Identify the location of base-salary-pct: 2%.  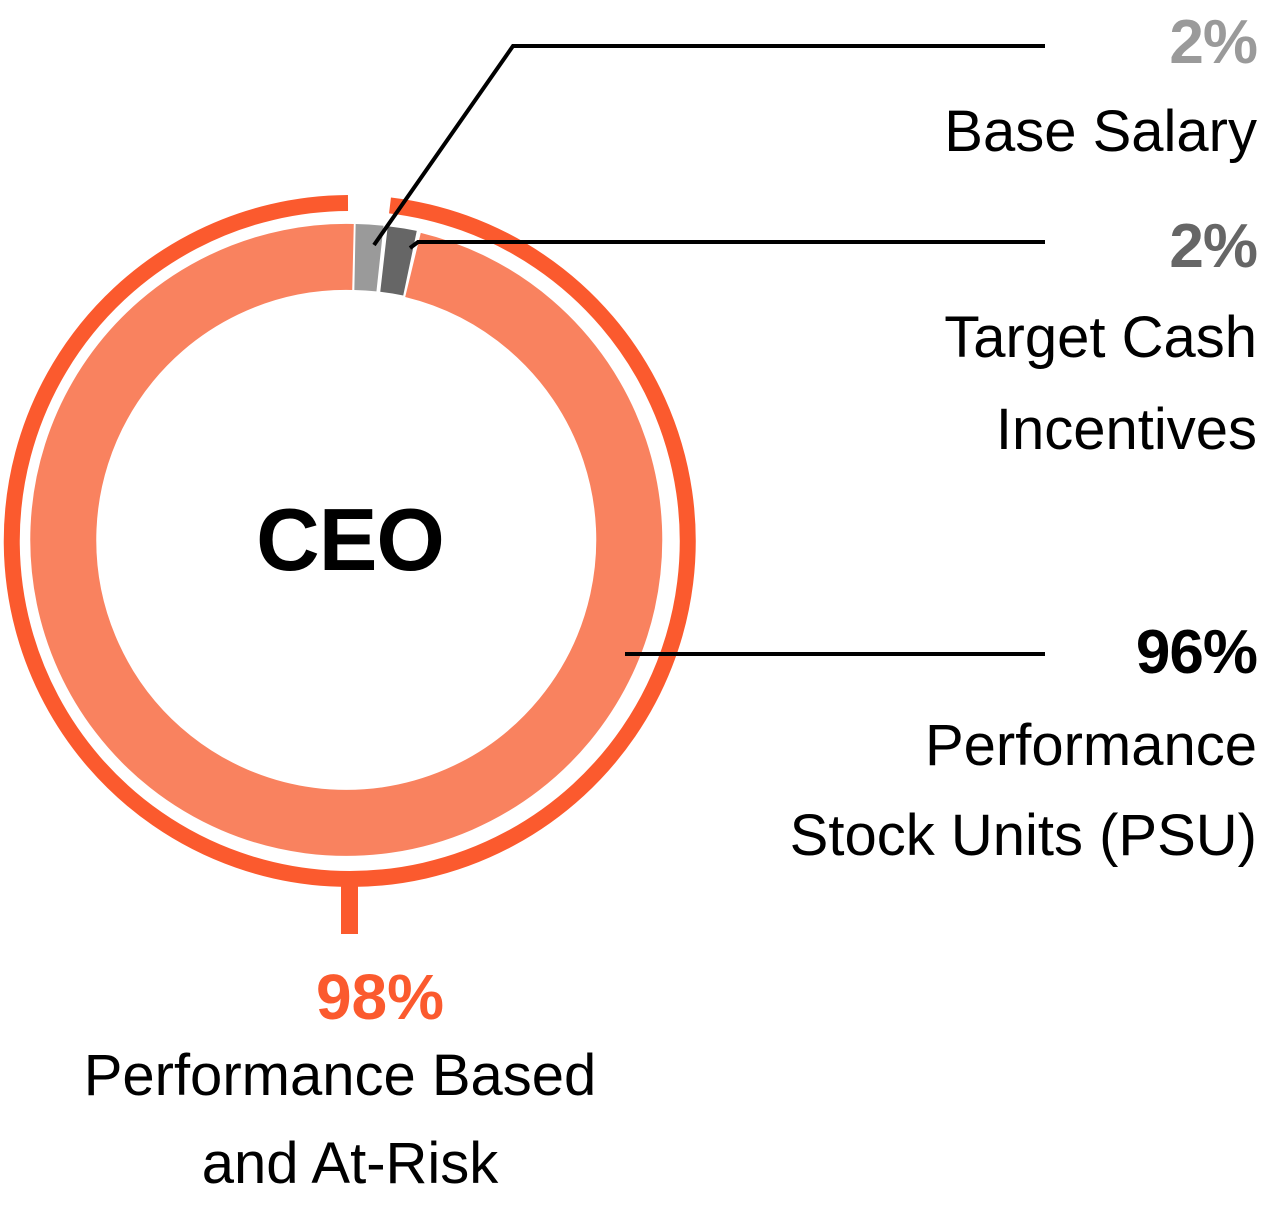
(1213, 42).